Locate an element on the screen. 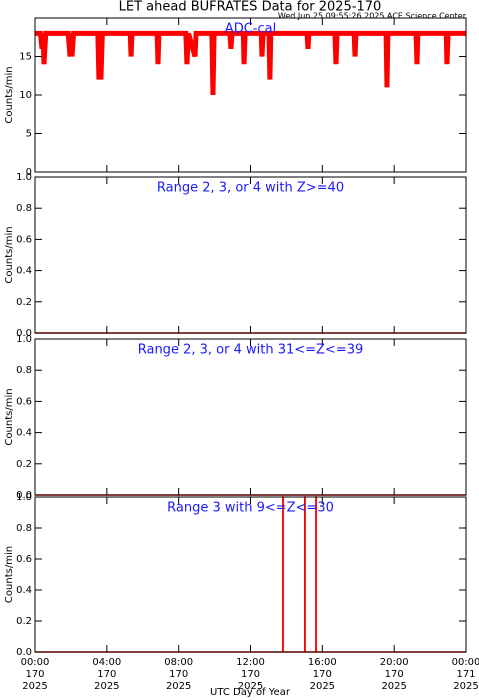 The image size is (479, 700). x-tick-label: 08:00 is located at coordinates (178, 662).